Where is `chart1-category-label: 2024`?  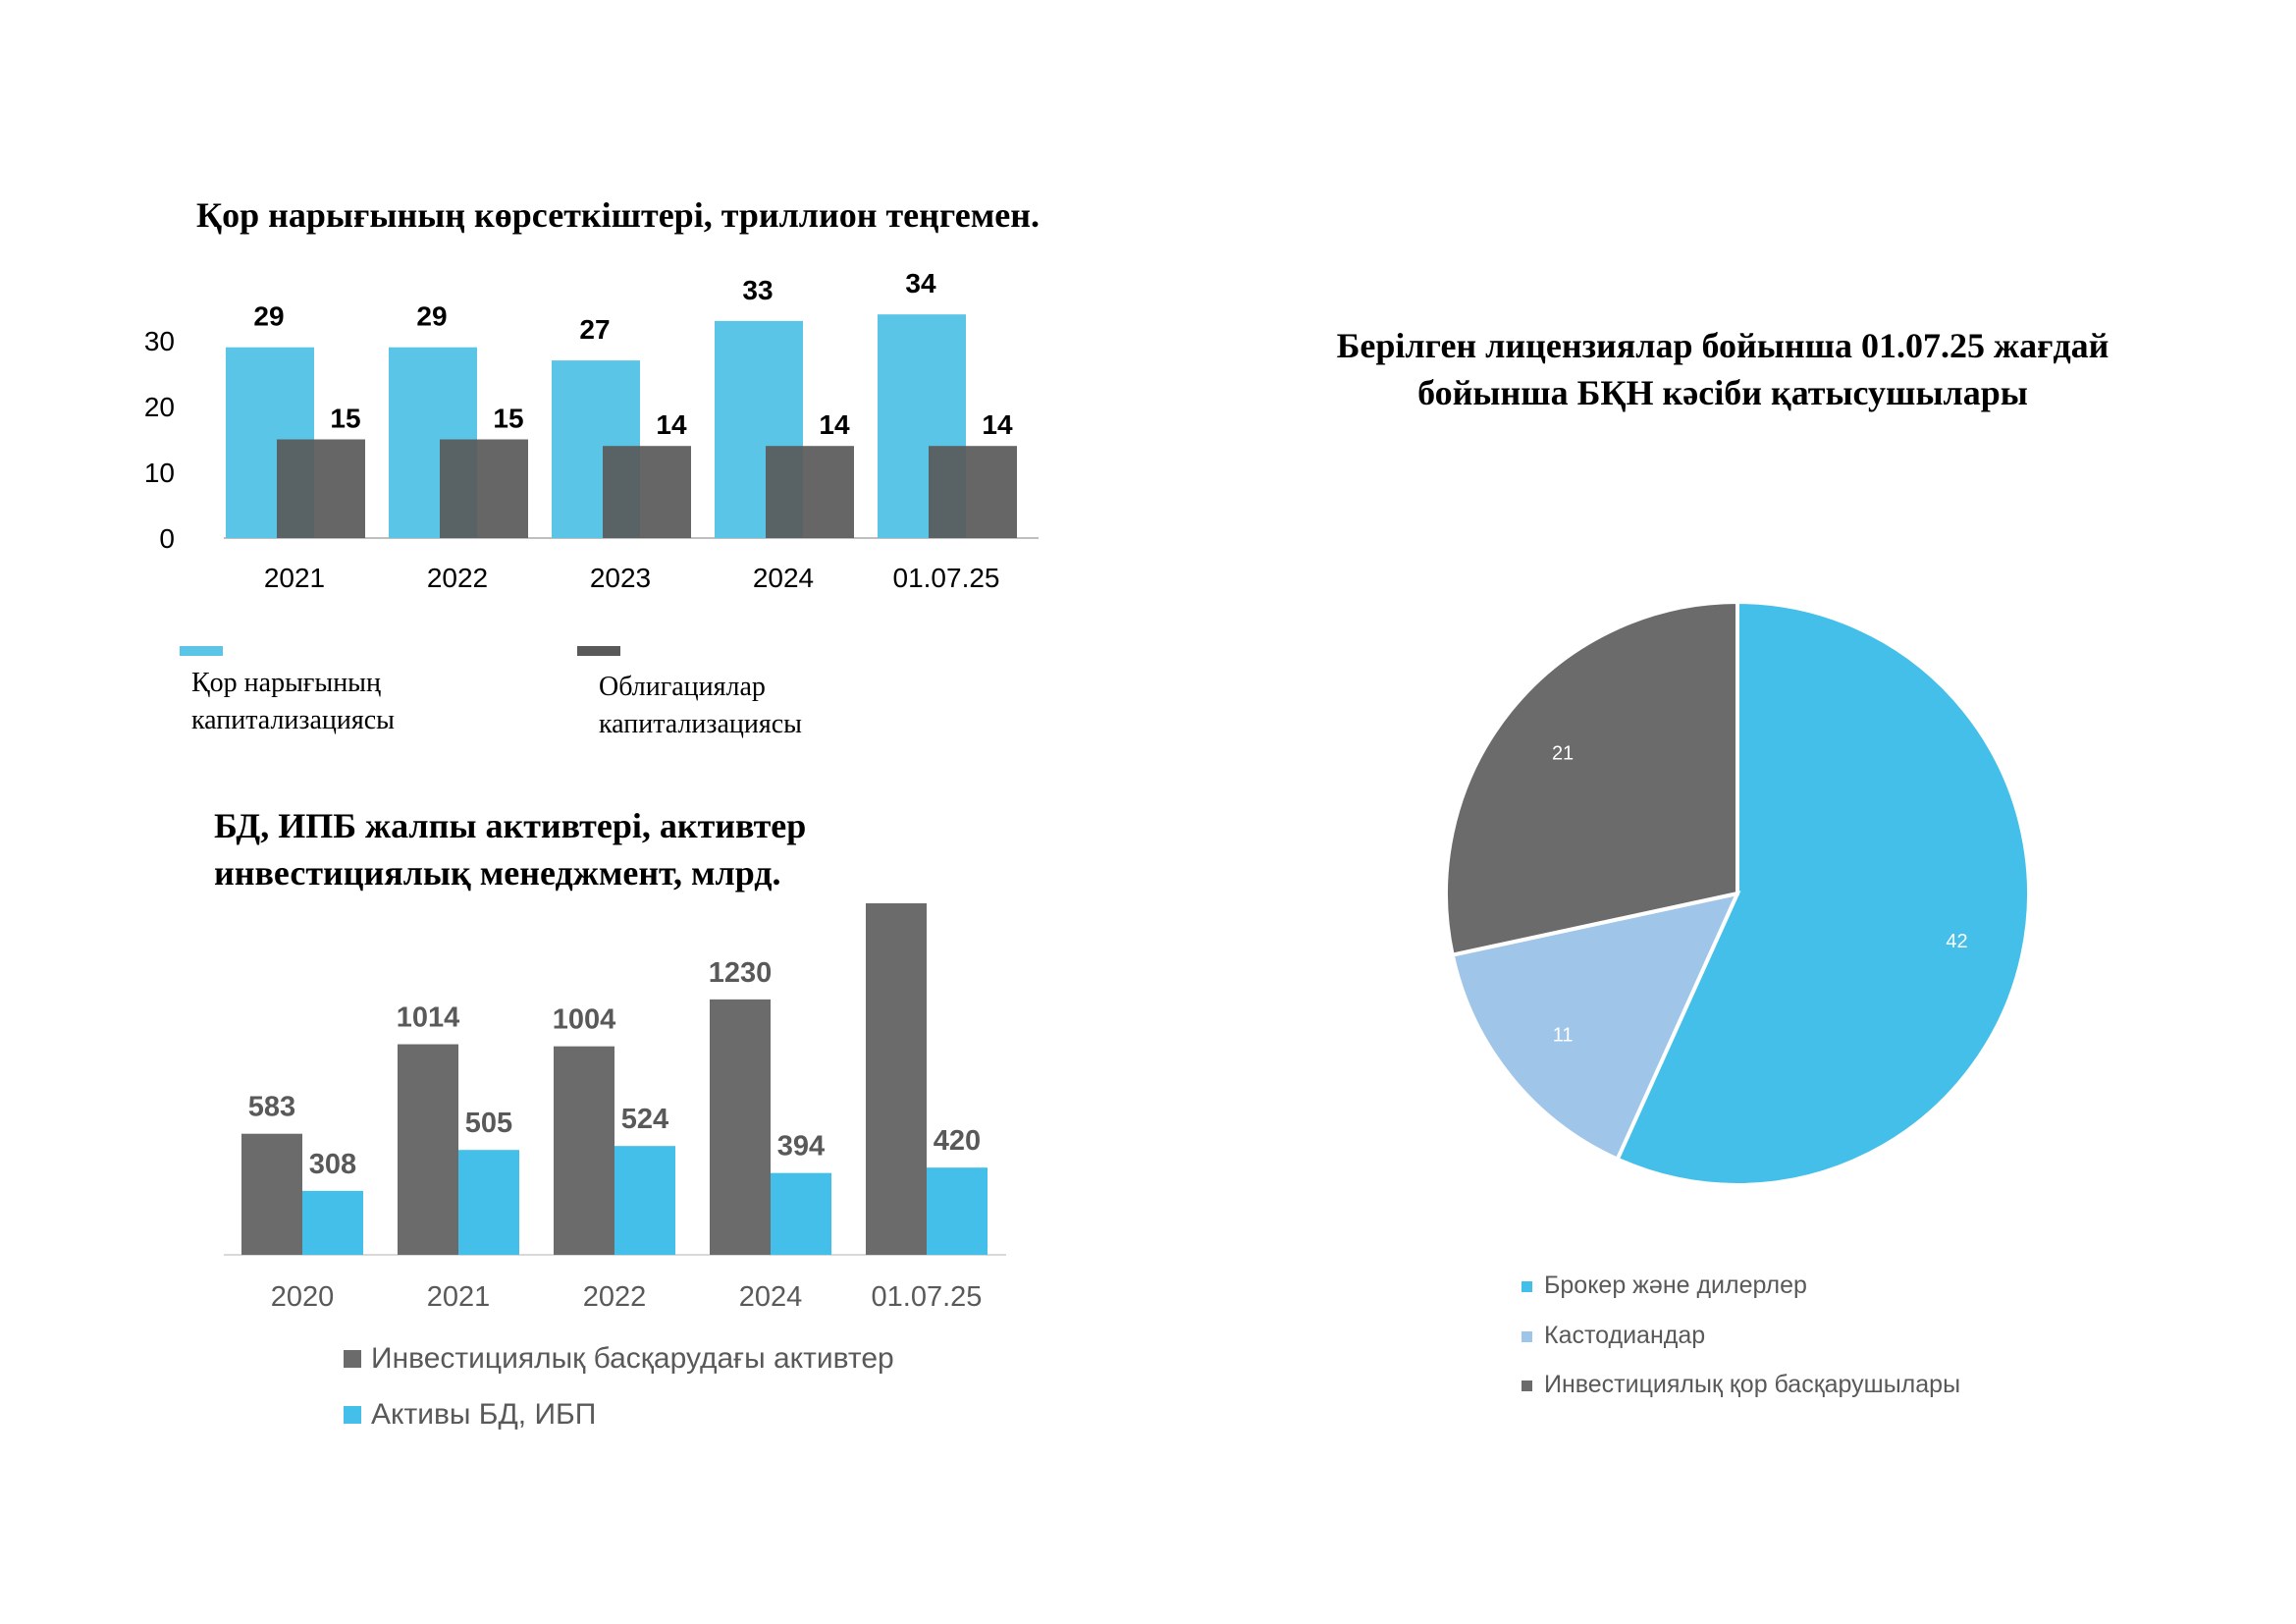 chart1-category-label: 2024 is located at coordinates (783, 578).